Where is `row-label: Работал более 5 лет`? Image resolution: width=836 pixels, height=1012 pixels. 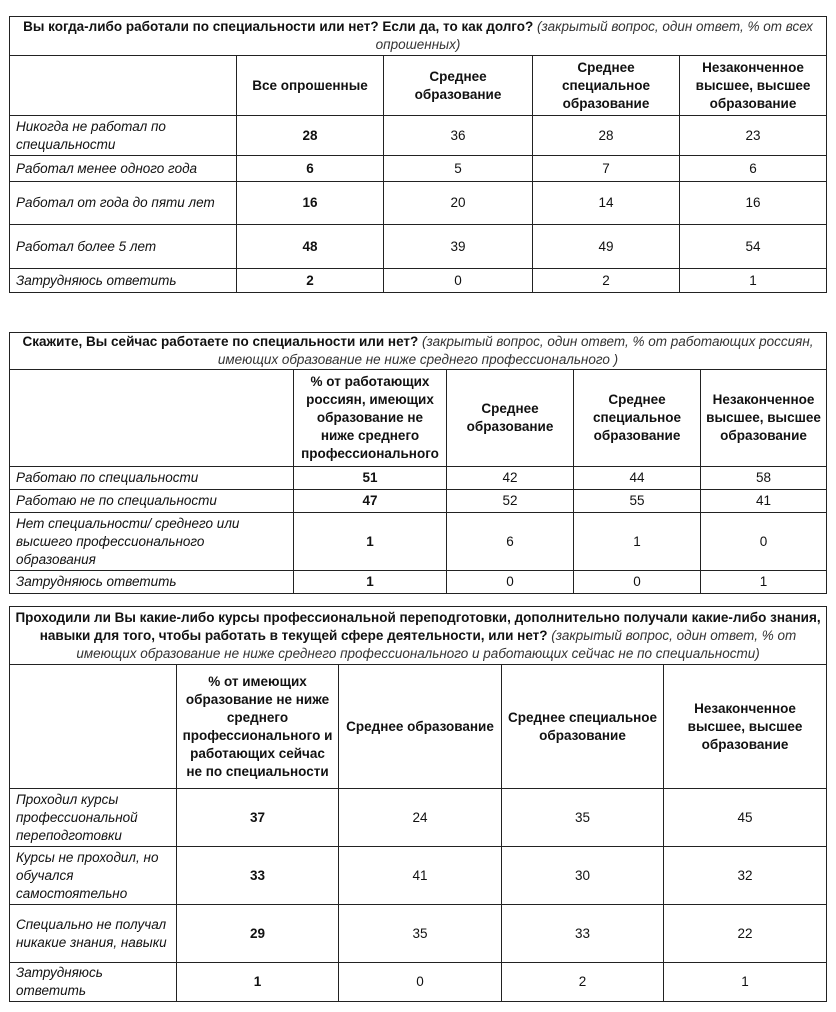 row-label: Работал более 5 лет is located at coordinates (123, 246).